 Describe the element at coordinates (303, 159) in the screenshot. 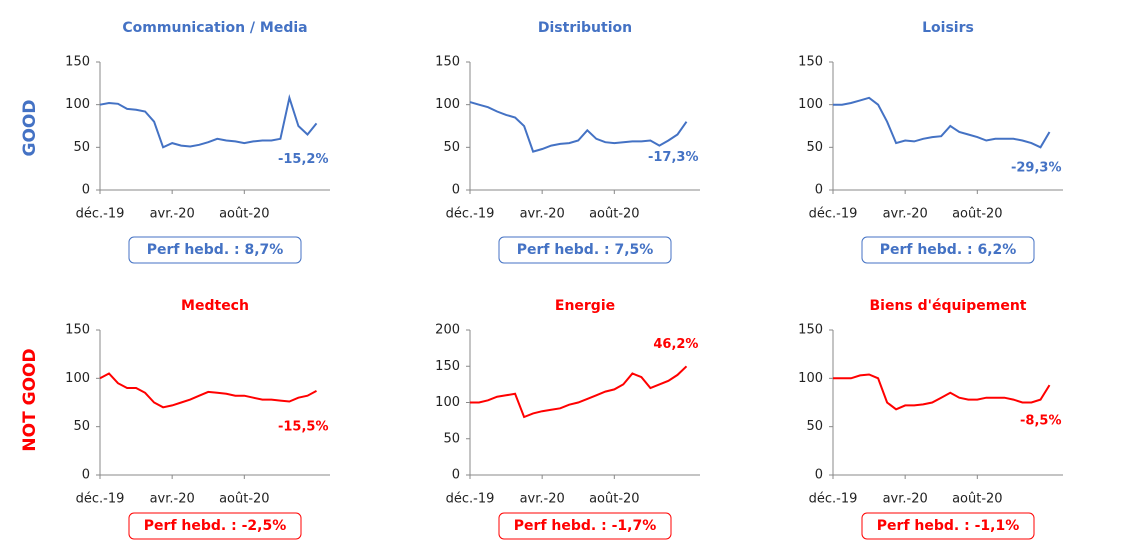

I see `end-annotation: -15,2%` at that location.